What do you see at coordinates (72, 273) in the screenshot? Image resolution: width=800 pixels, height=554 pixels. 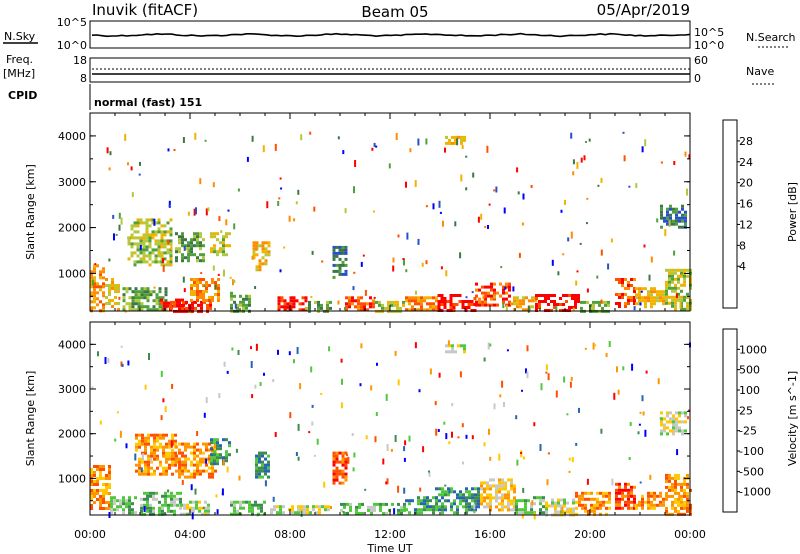 I see `y-tick-label: 1000` at bounding box center [72, 273].